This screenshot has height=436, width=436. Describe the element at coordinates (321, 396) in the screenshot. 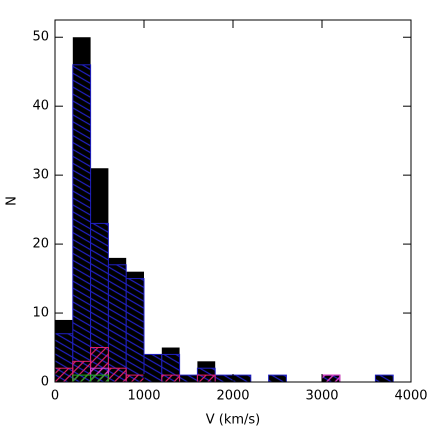

I see `x-tick-label: 3000` at that location.